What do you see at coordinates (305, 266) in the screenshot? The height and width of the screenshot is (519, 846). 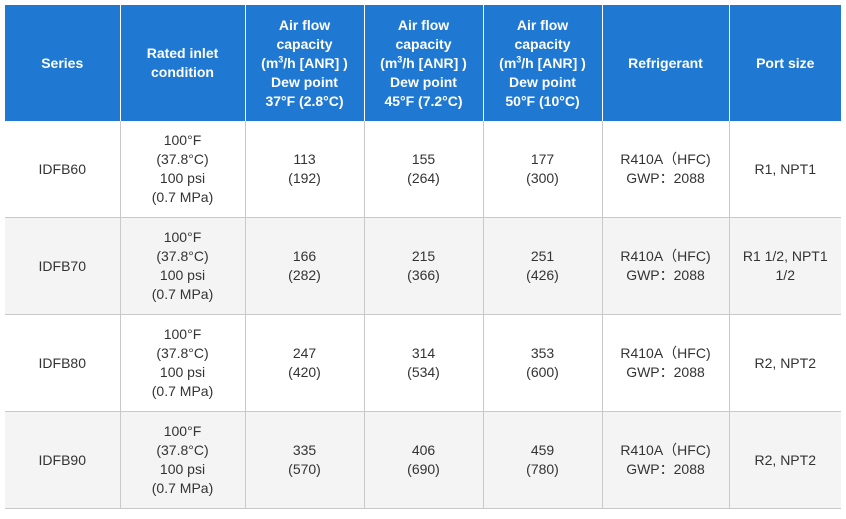 I see `cell-capacity-37: 166 (282)` at bounding box center [305, 266].